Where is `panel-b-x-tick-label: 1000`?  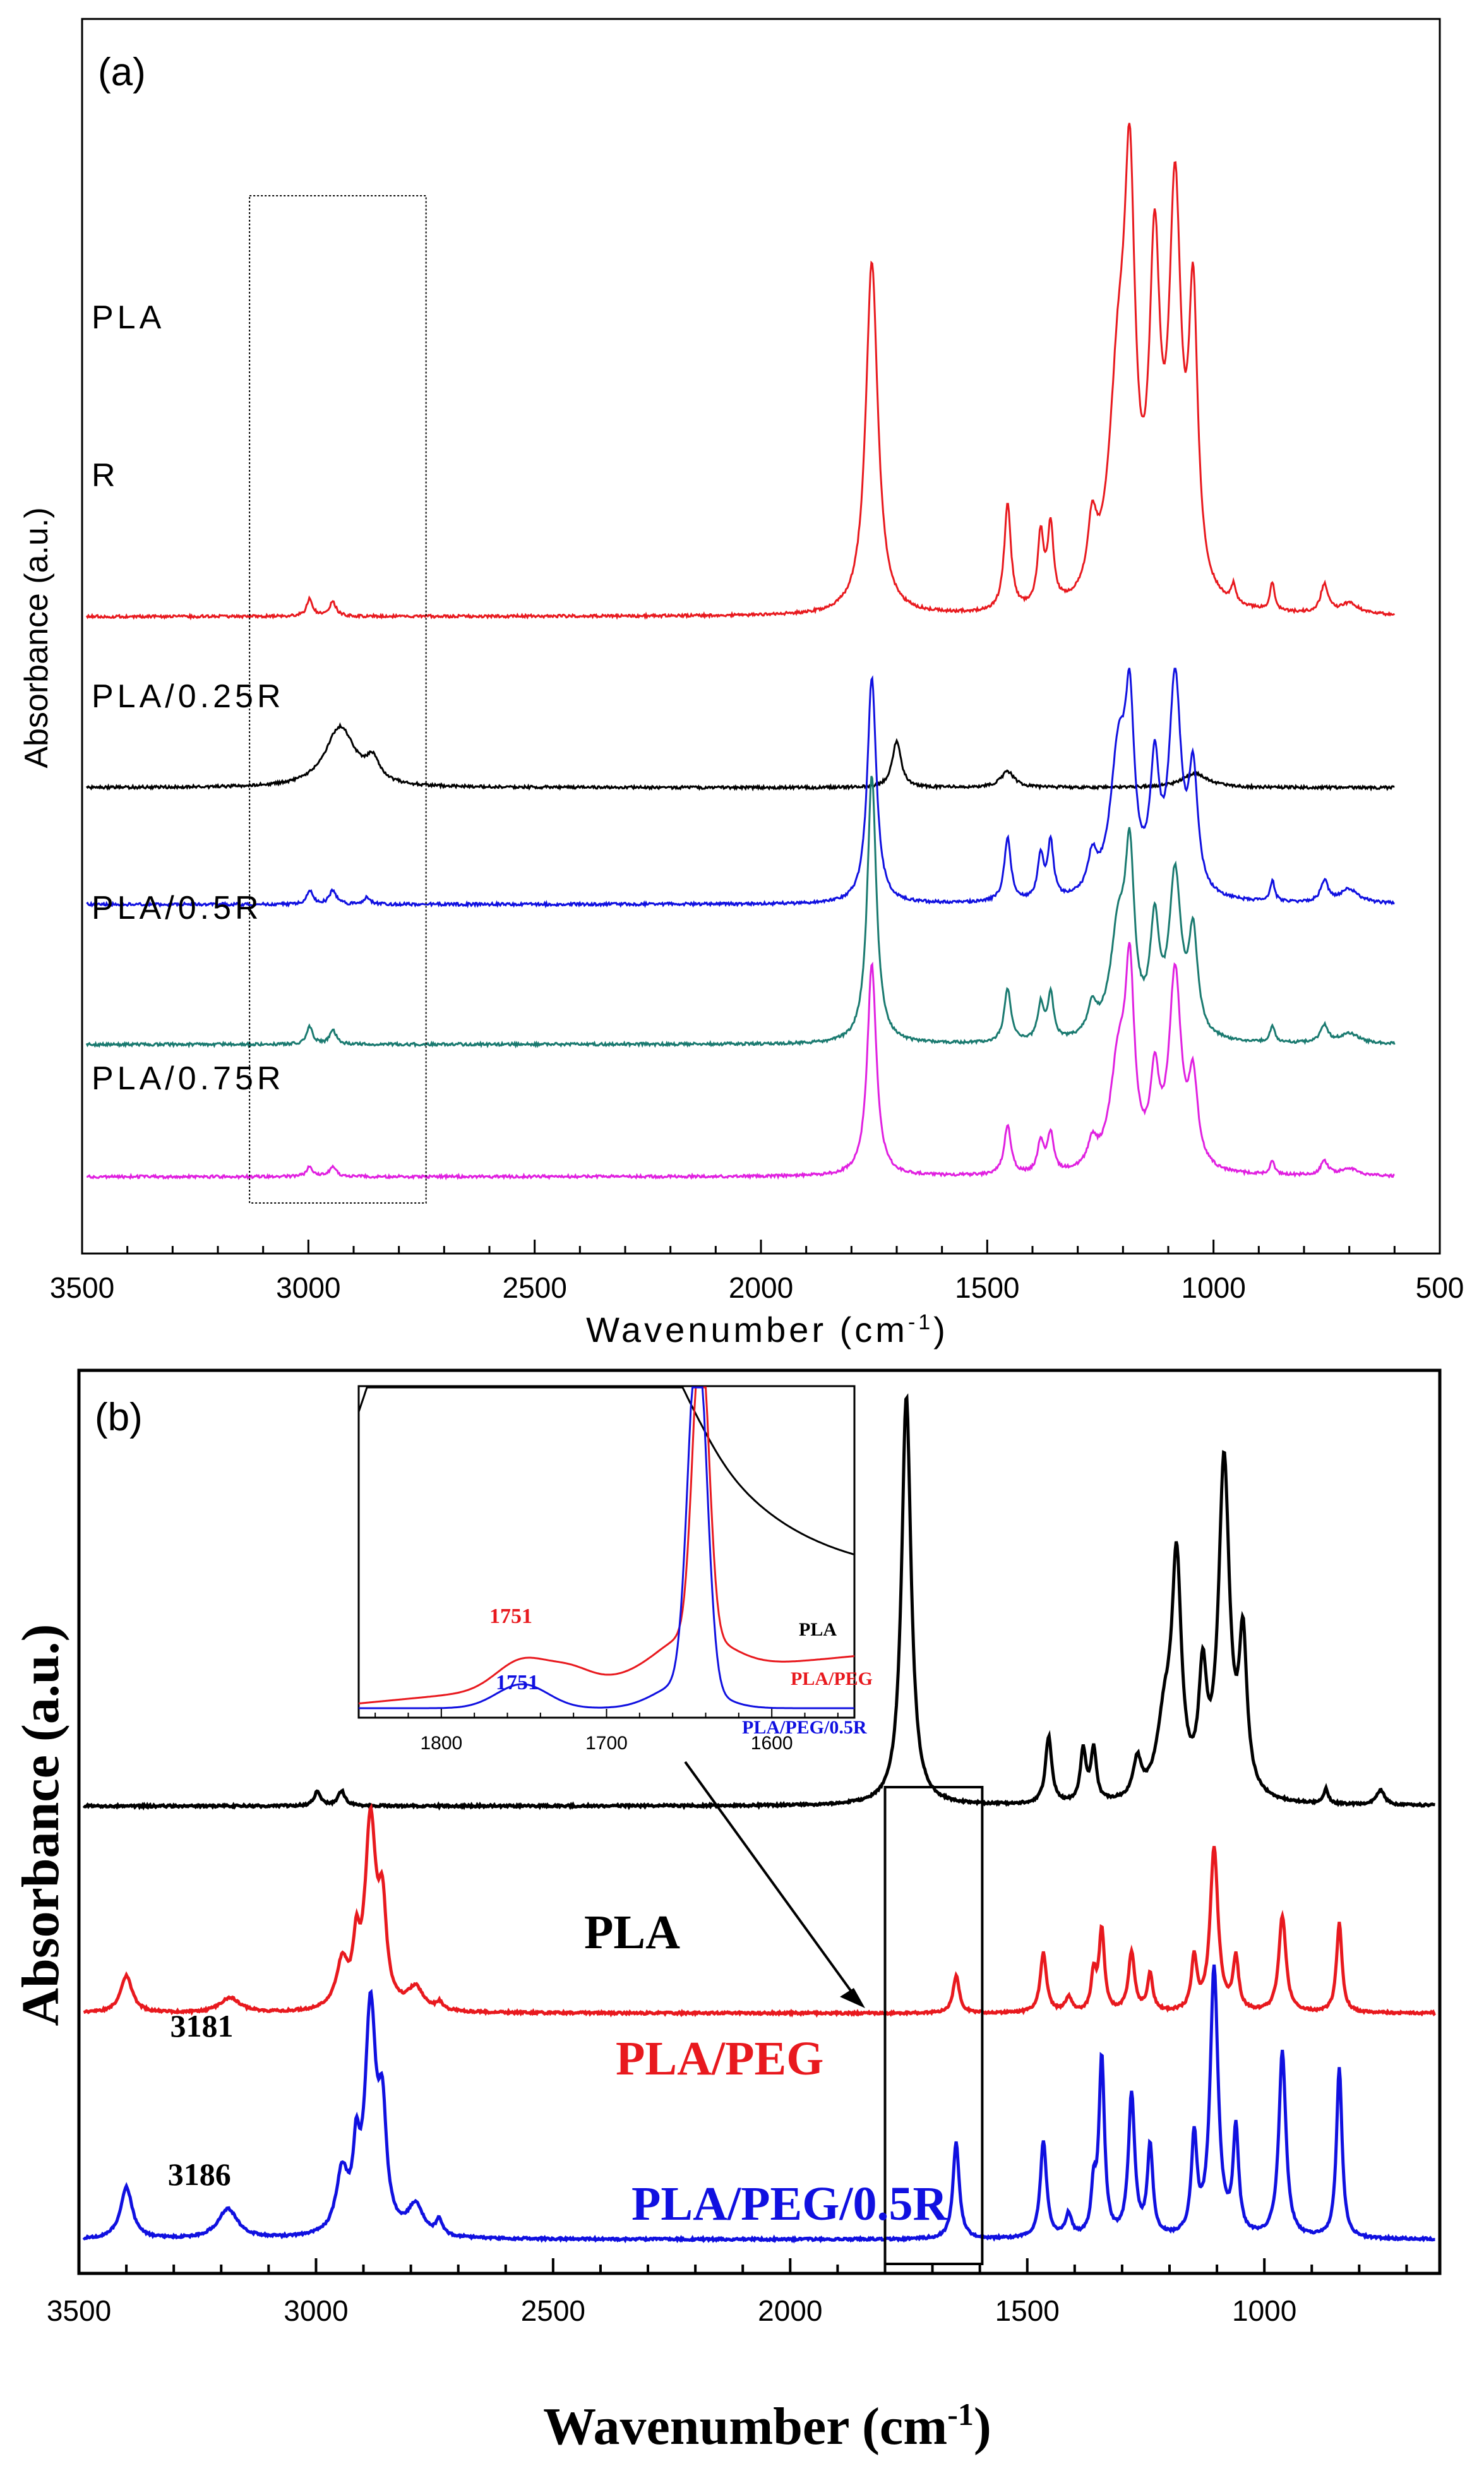 panel-b-x-tick-label: 1000 is located at coordinates (1264, 2310).